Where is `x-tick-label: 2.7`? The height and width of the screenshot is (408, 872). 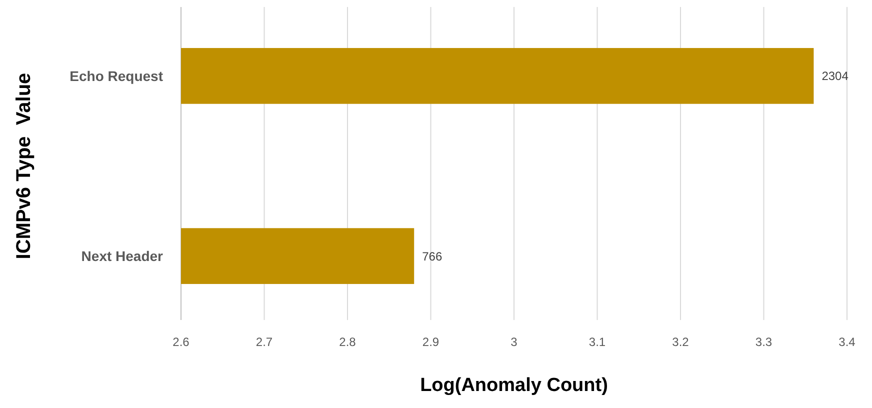
x-tick-label: 2.7 is located at coordinates (264, 342).